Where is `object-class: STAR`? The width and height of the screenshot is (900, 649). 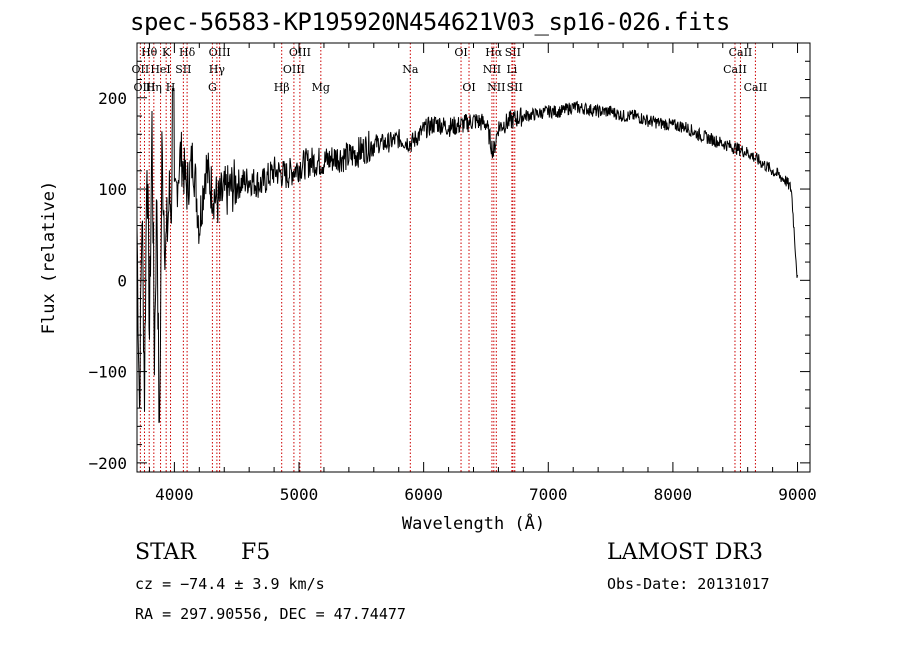
object-class: STAR is located at coordinates (165, 552).